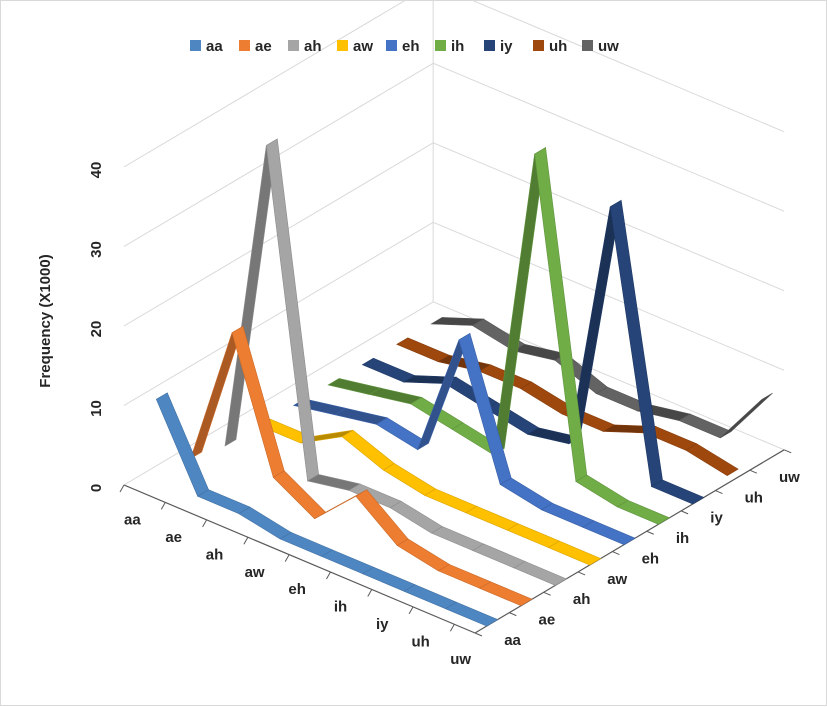 Image resolution: width=827 pixels, height=707 pixels. Describe the element at coordinates (460, 659) in the screenshot. I see `x-category-label: uw` at that location.